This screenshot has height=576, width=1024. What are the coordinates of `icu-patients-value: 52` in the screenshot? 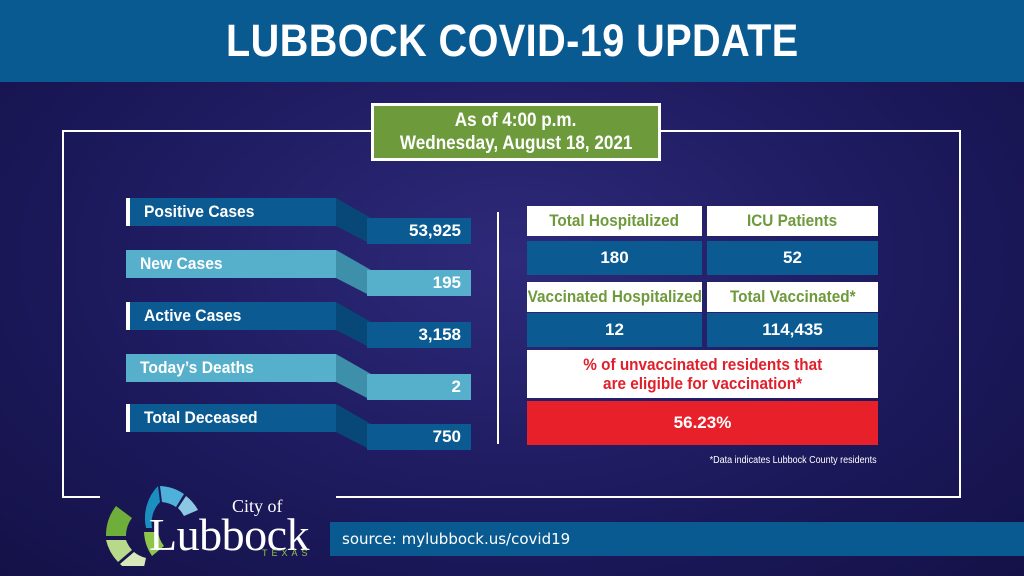 It's located at (792, 258).